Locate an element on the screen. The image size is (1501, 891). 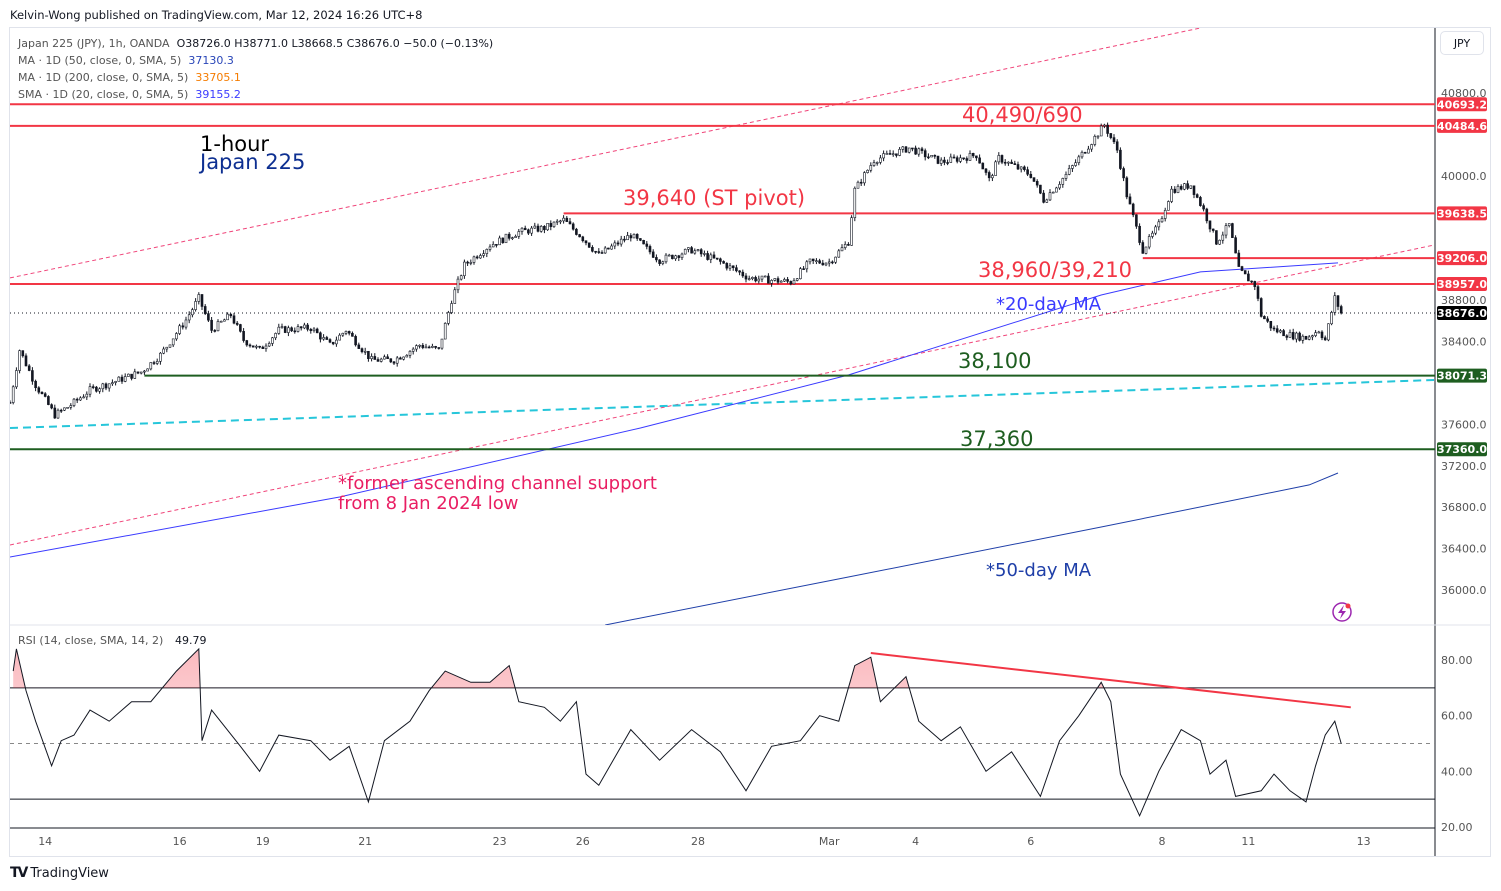
resistance-annotation-3: 38,960/39,210 is located at coordinates (1055, 270).